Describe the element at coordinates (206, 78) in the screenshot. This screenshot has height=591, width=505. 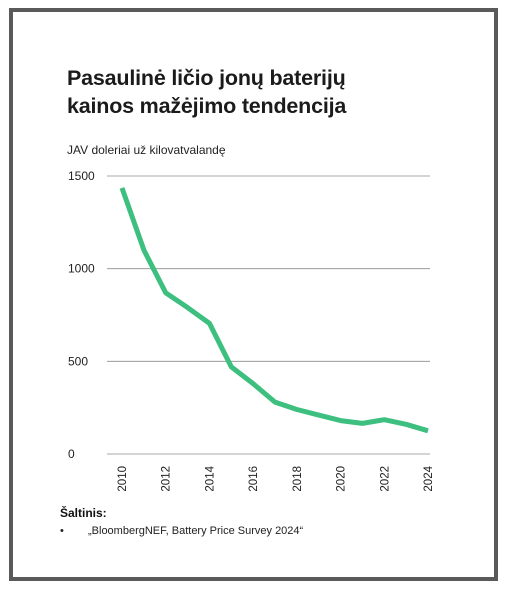
I see `chart-title-line-1: Pasaulinė ličio jonų baterijų` at that location.